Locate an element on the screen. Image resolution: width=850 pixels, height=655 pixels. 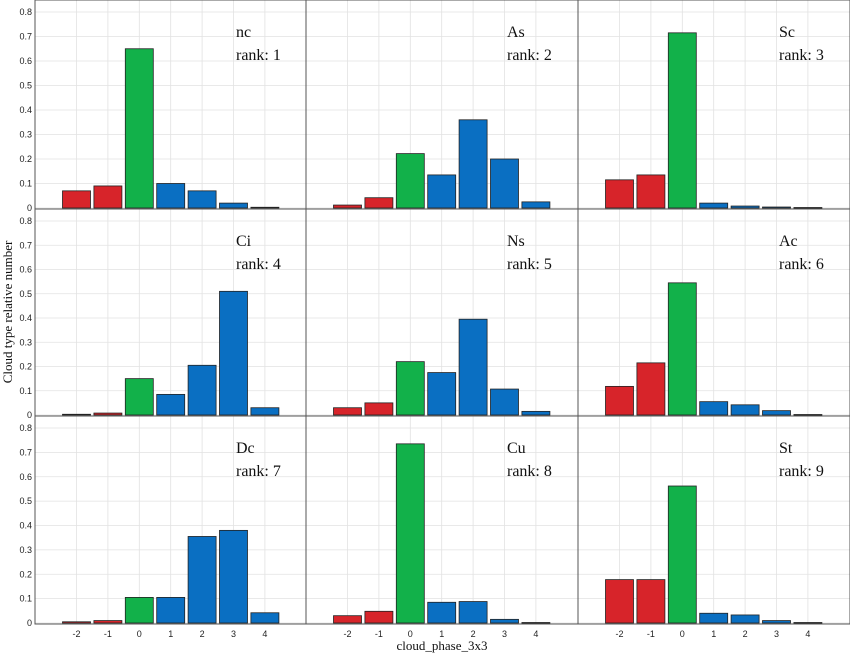
panel-rank-label: rank: 1 is located at coordinates (258, 55).